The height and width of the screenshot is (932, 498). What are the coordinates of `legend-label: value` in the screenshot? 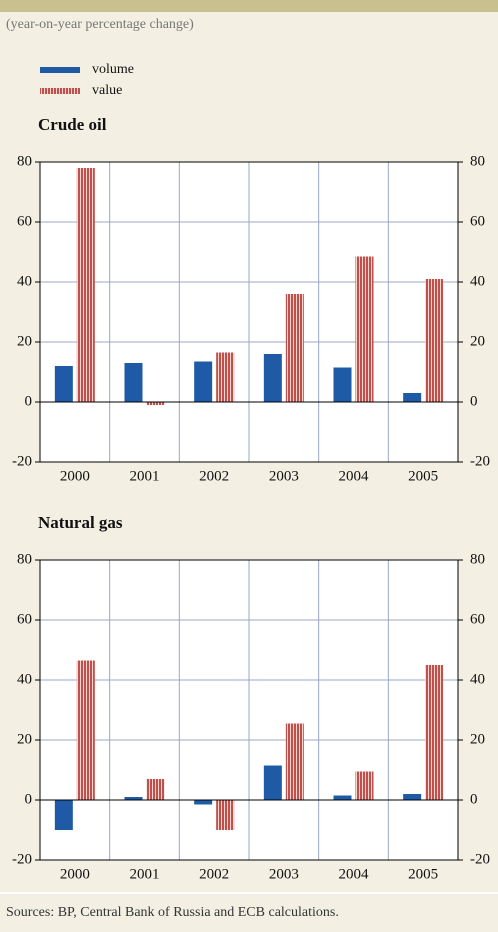 It's located at (107, 90).